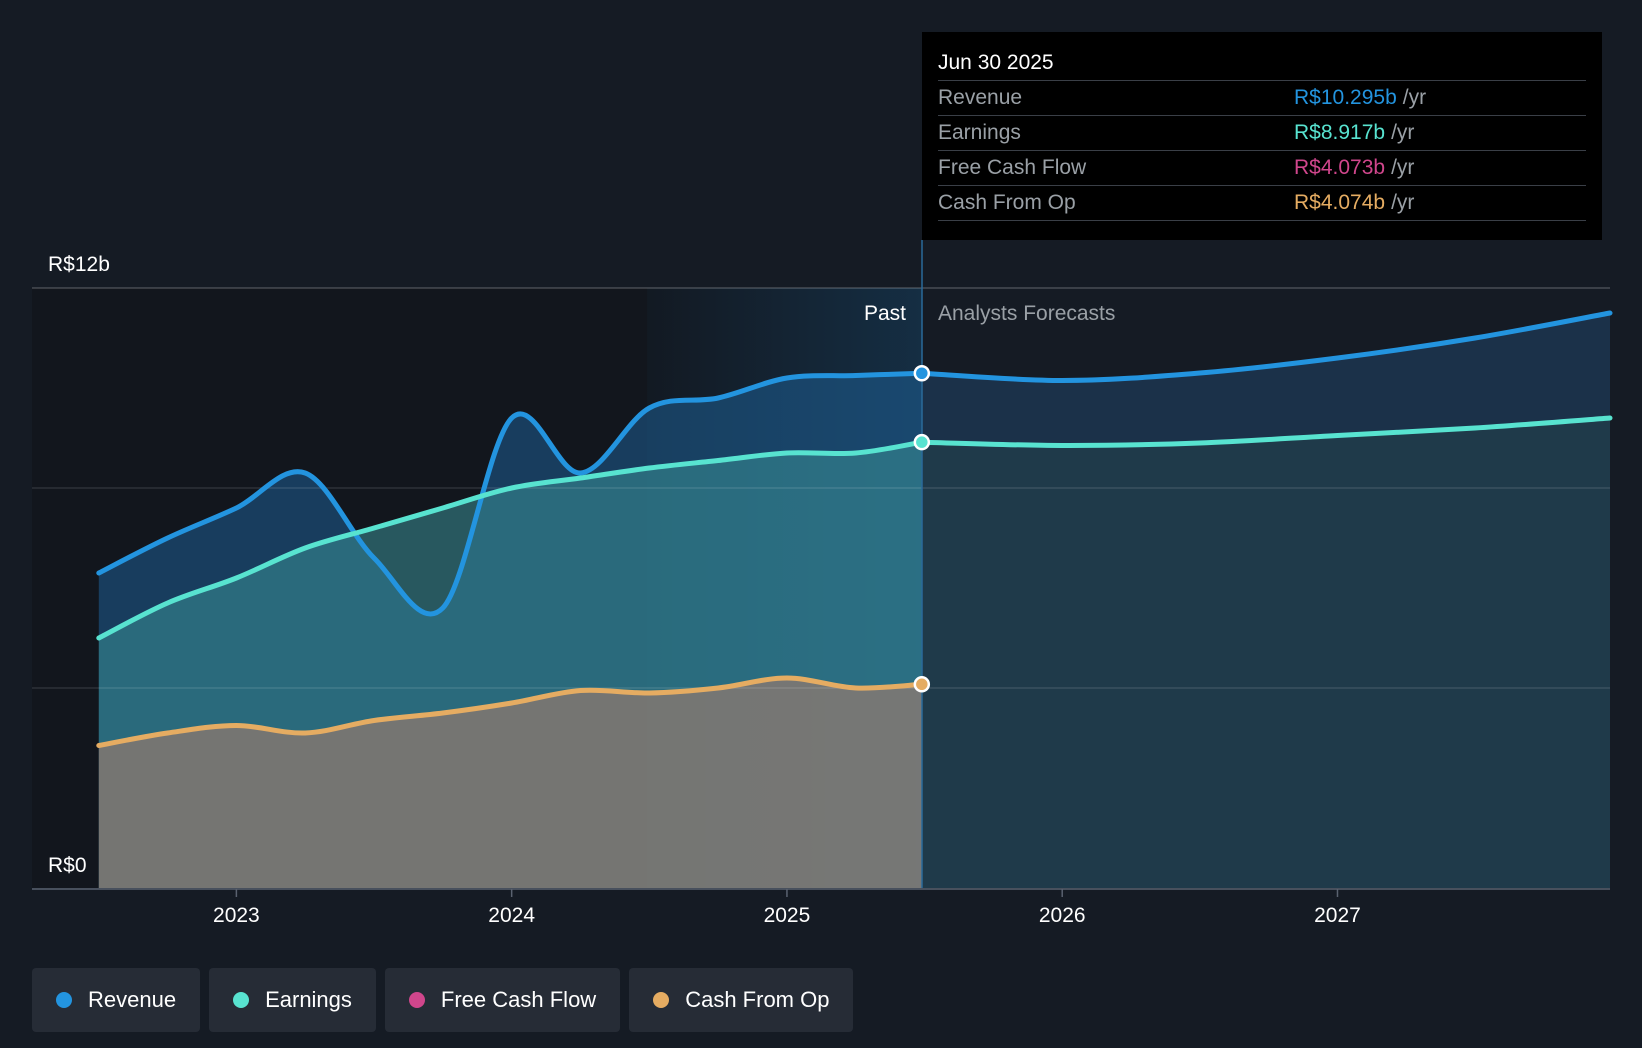  What do you see at coordinates (979, 132) in the screenshot?
I see `tooltip-label: Earnings` at bounding box center [979, 132].